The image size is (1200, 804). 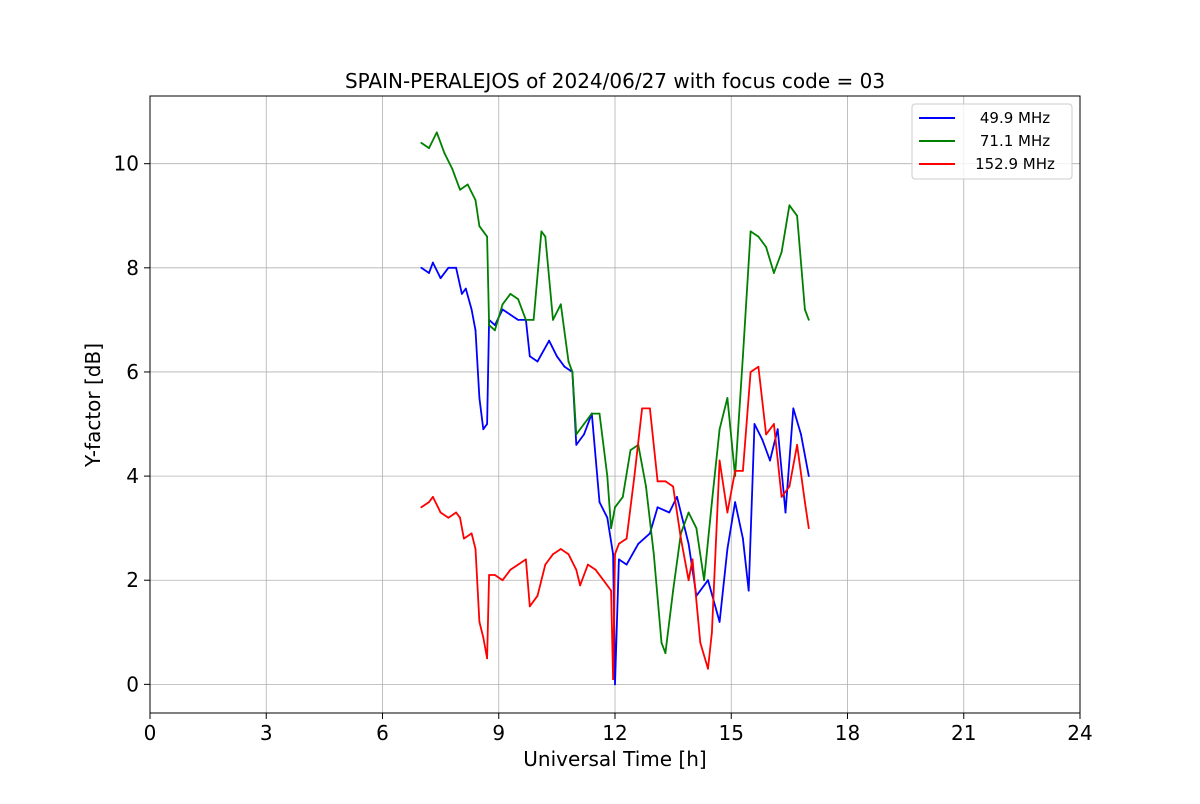 I want to click on x-tick-label: 21, so click(x=963, y=733).